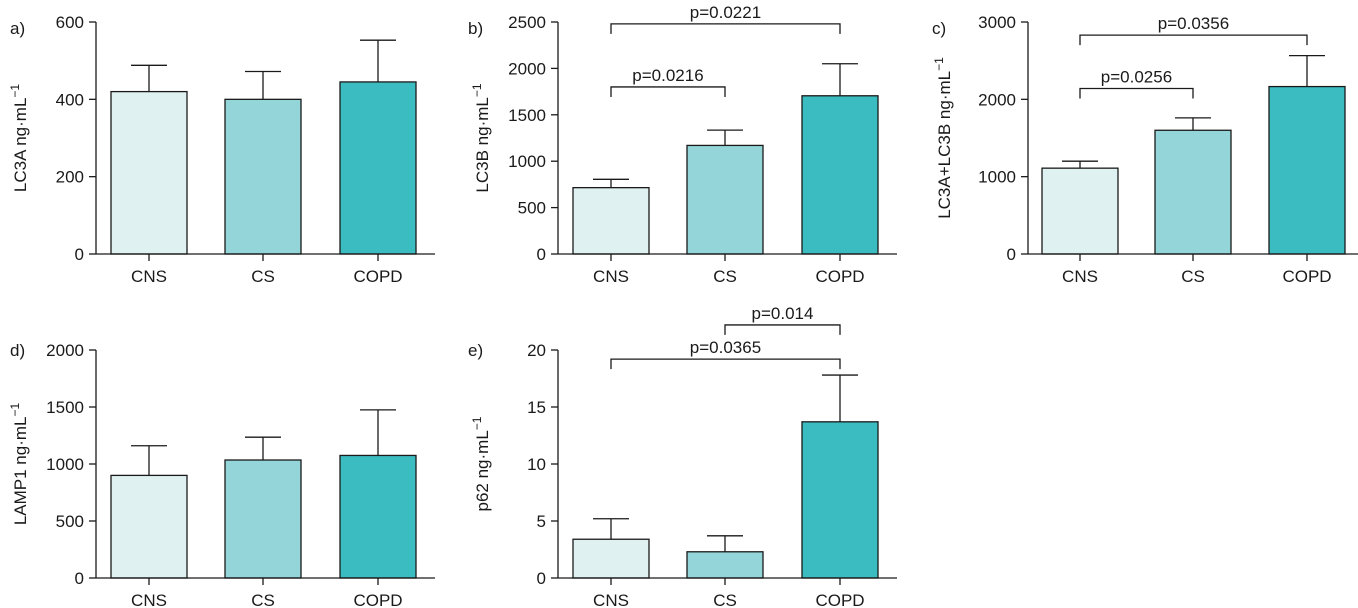 The height and width of the screenshot is (608, 1358). Describe the element at coordinates (482, 144) in the screenshot. I see `y-axis-label-text: LC3B ng·mL` at that location.